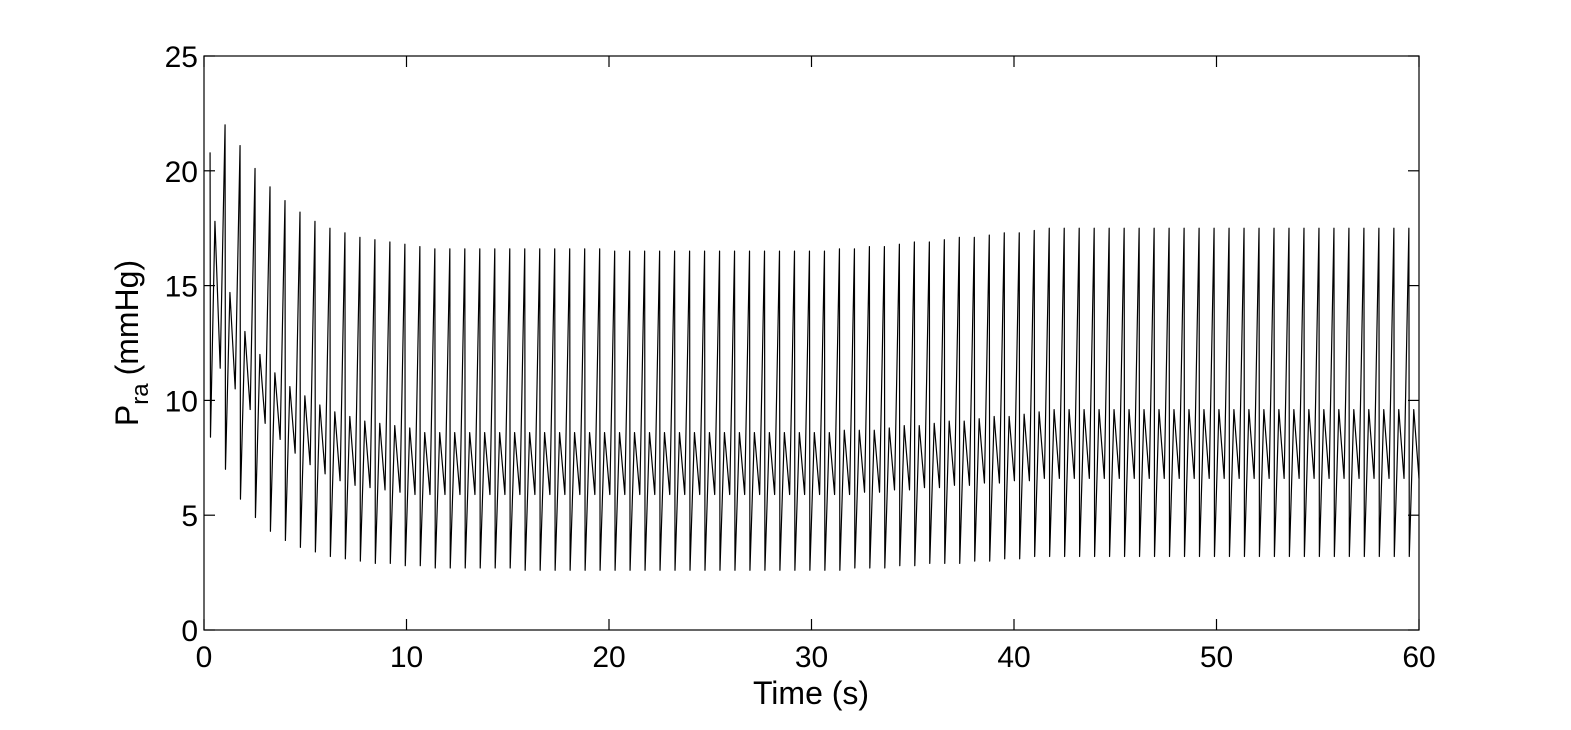 The height and width of the screenshot is (730, 1571). Describe the element at coordinates (127, 415) in the screenshot. I see `y-label-base: P` at that location.